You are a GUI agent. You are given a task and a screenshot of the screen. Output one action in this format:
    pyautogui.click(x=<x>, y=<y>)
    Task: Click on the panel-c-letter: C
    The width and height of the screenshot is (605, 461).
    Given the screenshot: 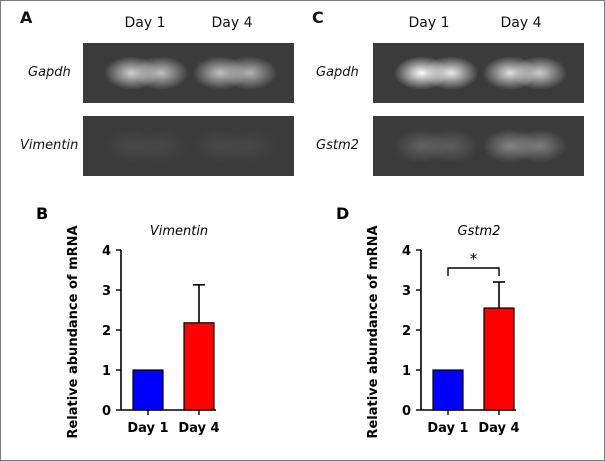 What is the action you would take?
    pyautogui.click(x=318, y=17)
    